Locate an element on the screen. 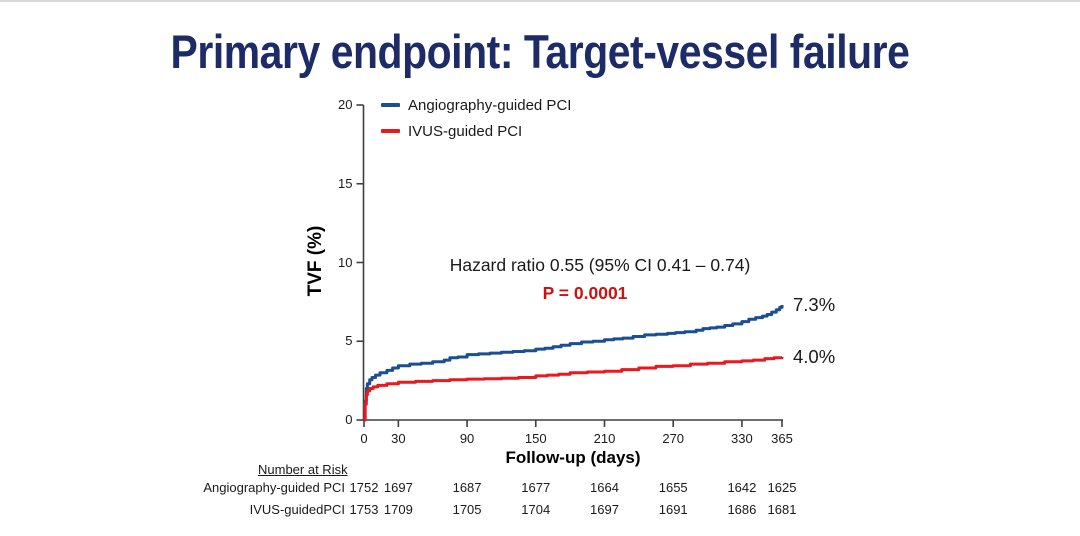 Image resolution: width=1080 pixels, height=536 pixels. blue-line-swatch-icon is located at coordinates (390, 105).